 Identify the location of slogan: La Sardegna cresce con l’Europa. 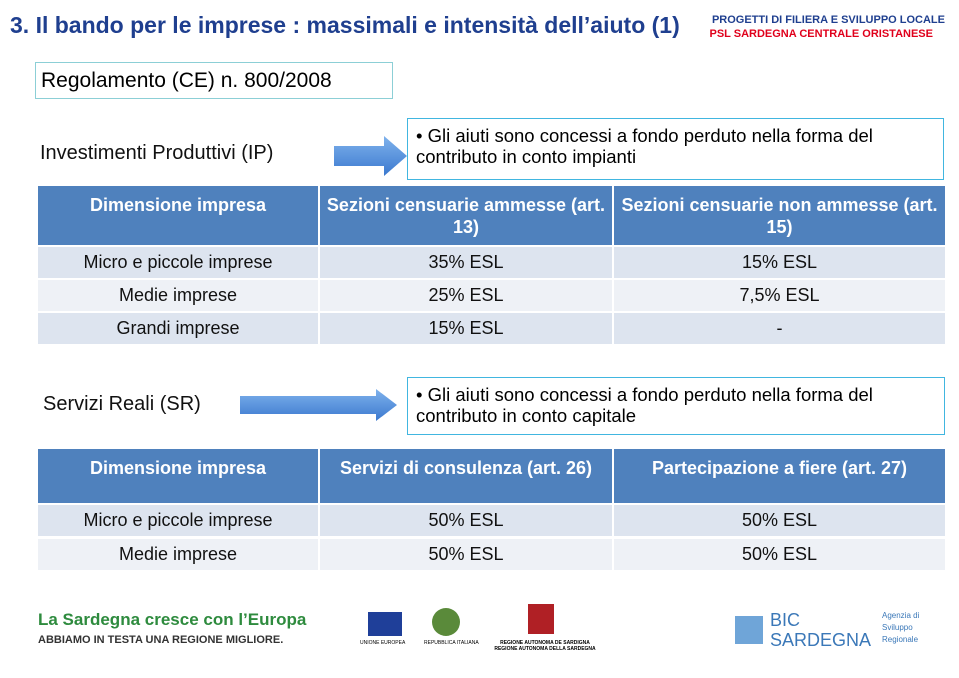
(172, 619).